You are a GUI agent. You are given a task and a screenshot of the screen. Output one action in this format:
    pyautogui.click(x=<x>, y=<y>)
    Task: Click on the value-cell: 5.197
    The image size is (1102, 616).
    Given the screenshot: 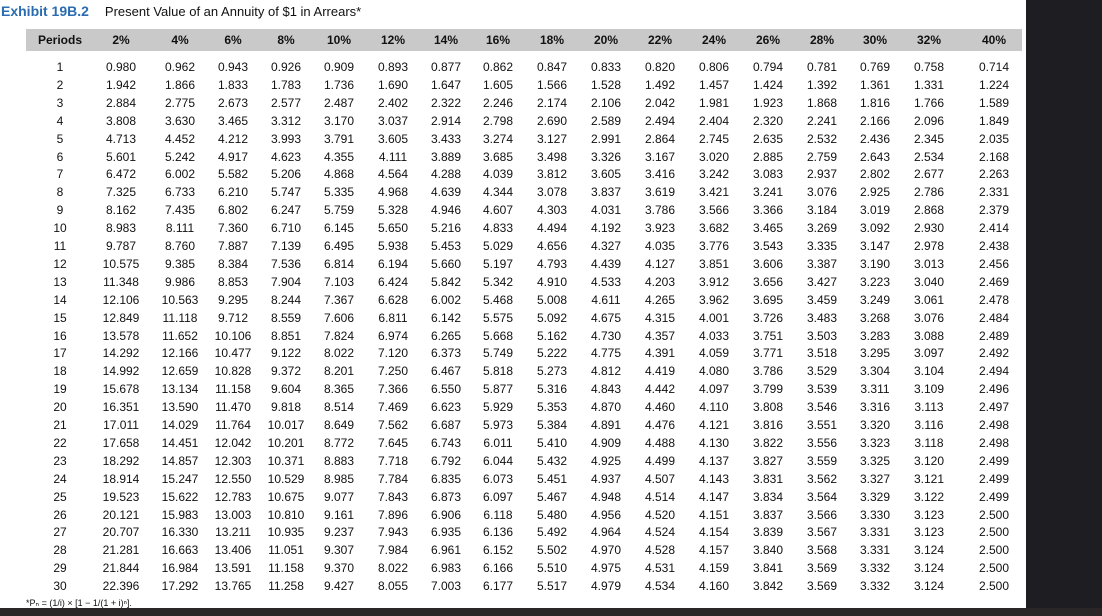 What is the action you would take?
    pyautogui.click(x=498, y=263)
    